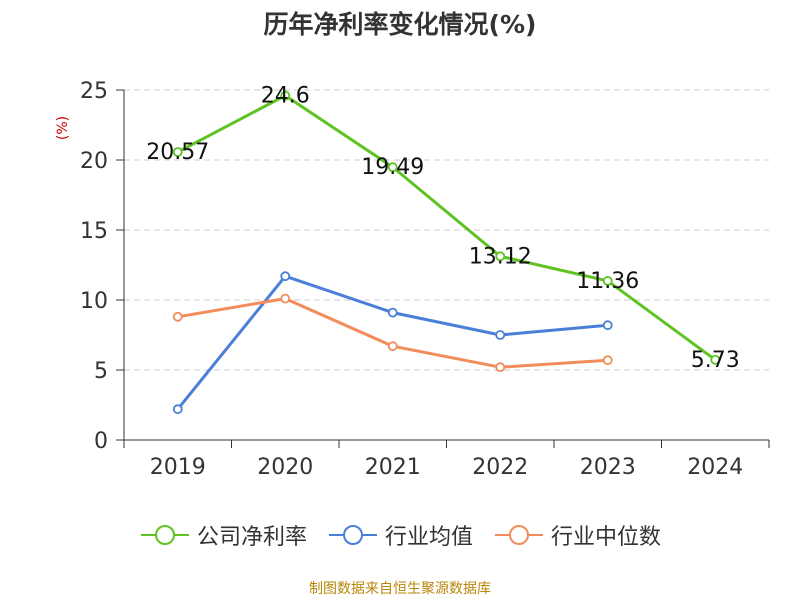 Image resolution: width=800 pixels, height=600 pixels. I want to click on x-tick-label: 2019, so click(178, 467).